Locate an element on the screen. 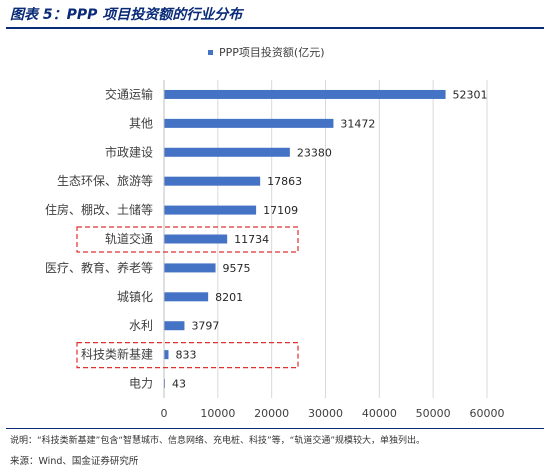 This screenshot has height=473, width=550. value-label: 31472 is located at coordinates (357, 123).